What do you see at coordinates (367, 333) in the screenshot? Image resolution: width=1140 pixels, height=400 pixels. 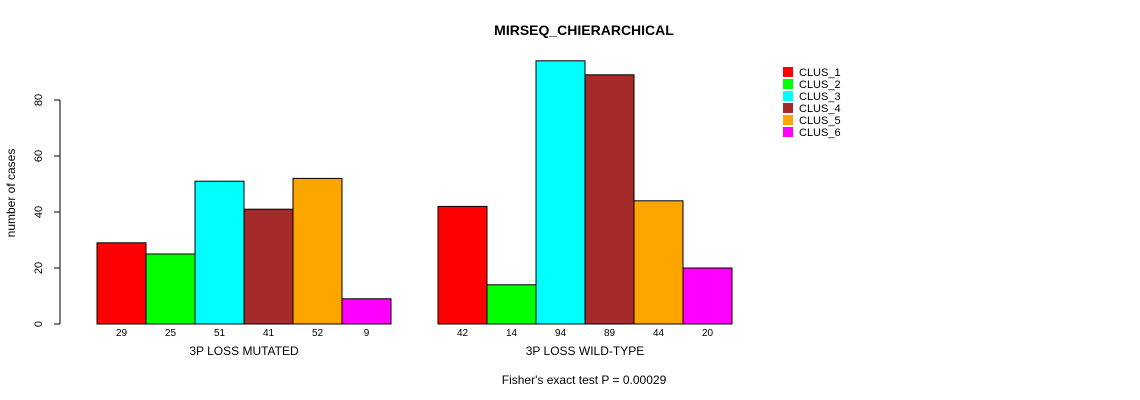 I see `count-label-group1-clus-6: 9` at bounding box center [367, 333].